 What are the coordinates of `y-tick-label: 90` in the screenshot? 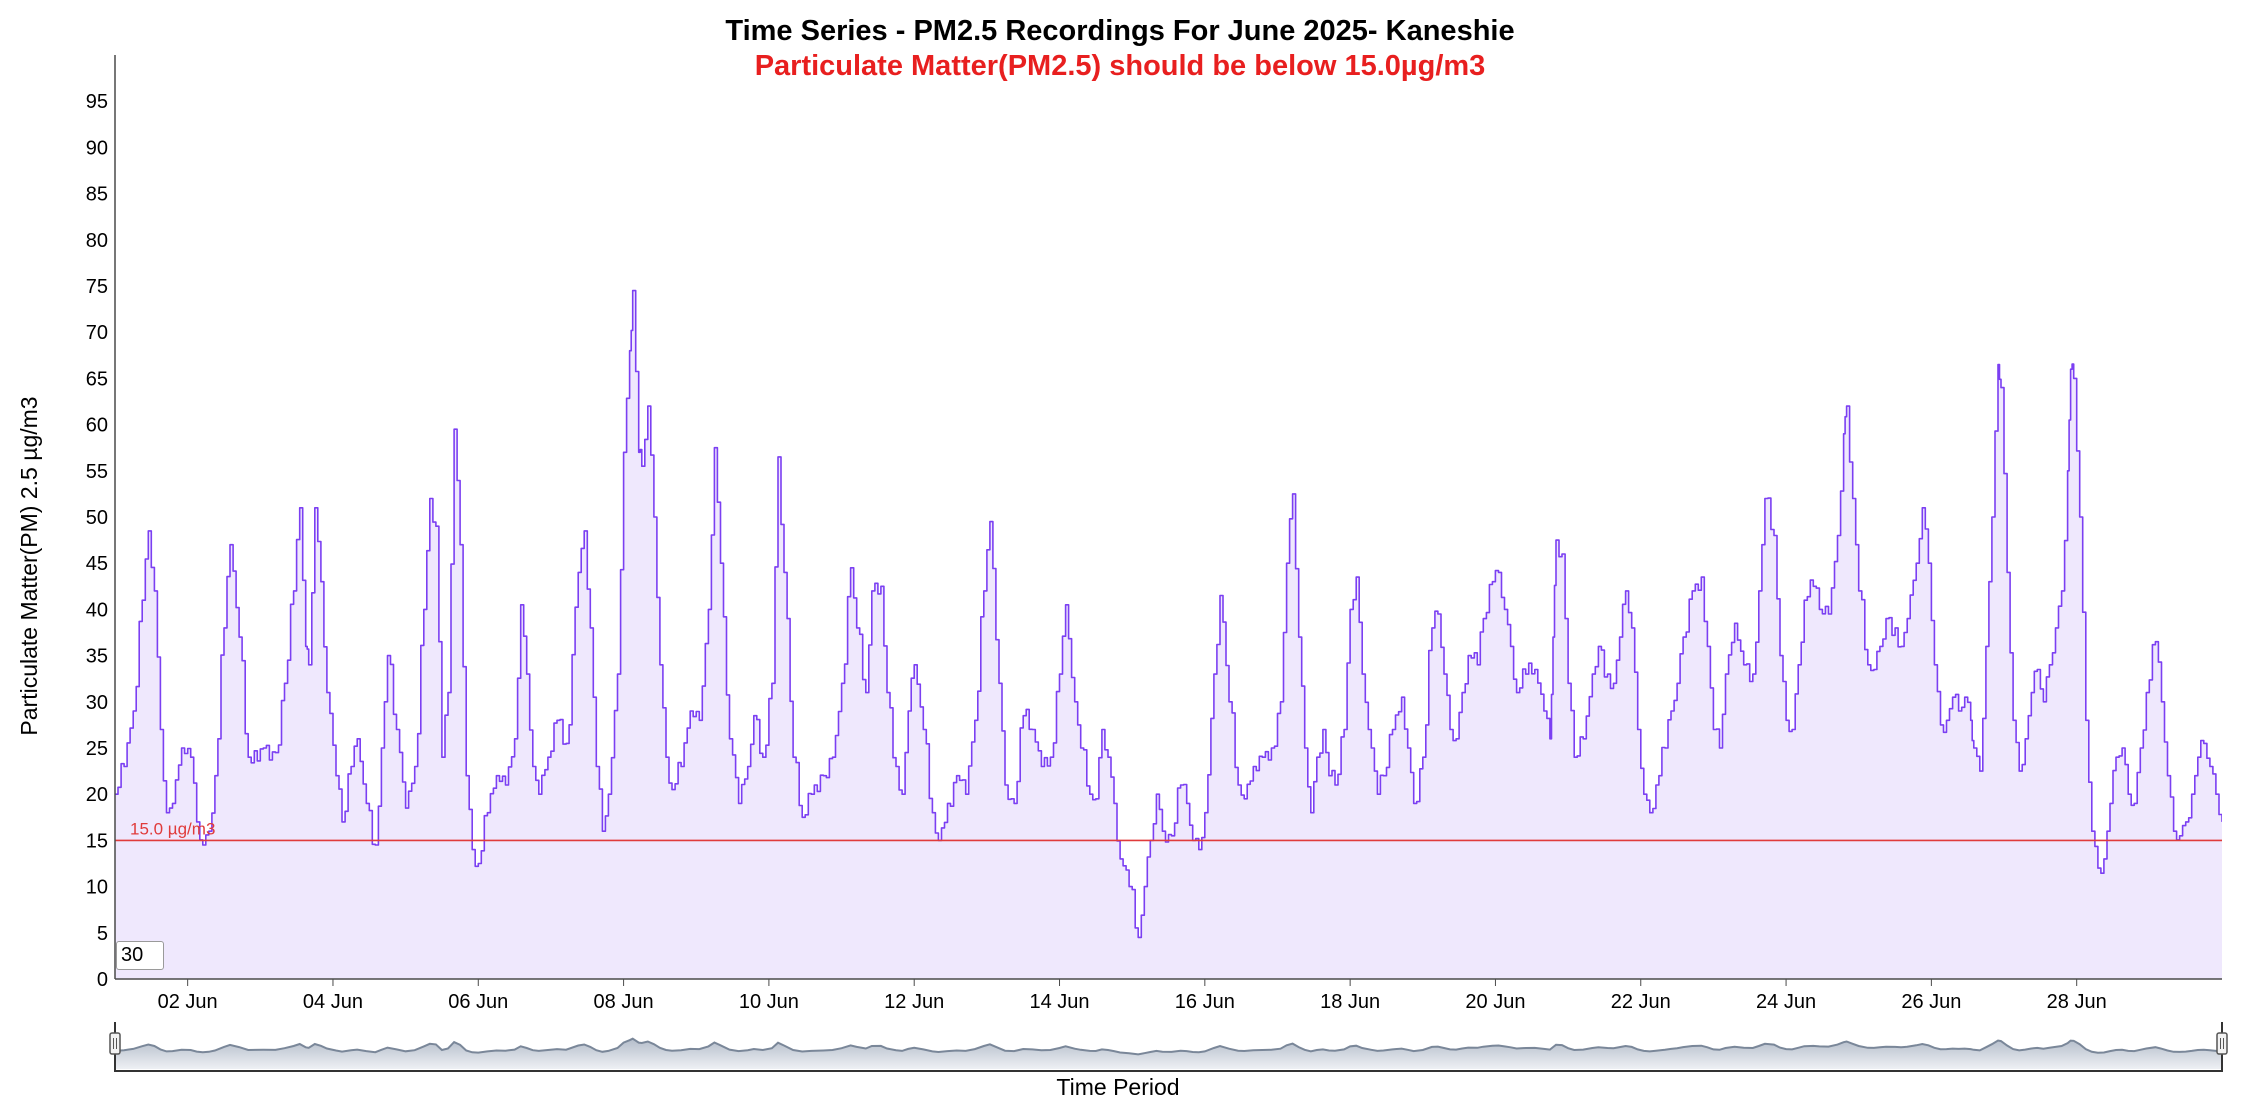 It's located at (97, 148).